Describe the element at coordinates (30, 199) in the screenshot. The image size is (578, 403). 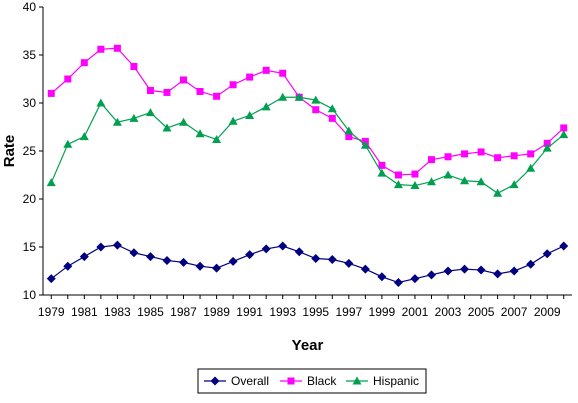
I see `y-tick-label: 20` at that location.